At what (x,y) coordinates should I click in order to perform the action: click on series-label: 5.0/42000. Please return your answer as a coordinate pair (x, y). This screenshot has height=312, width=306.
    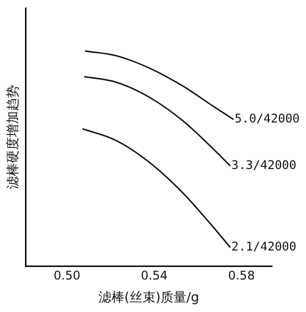
    Looking at the image, I should click on (267, 119).